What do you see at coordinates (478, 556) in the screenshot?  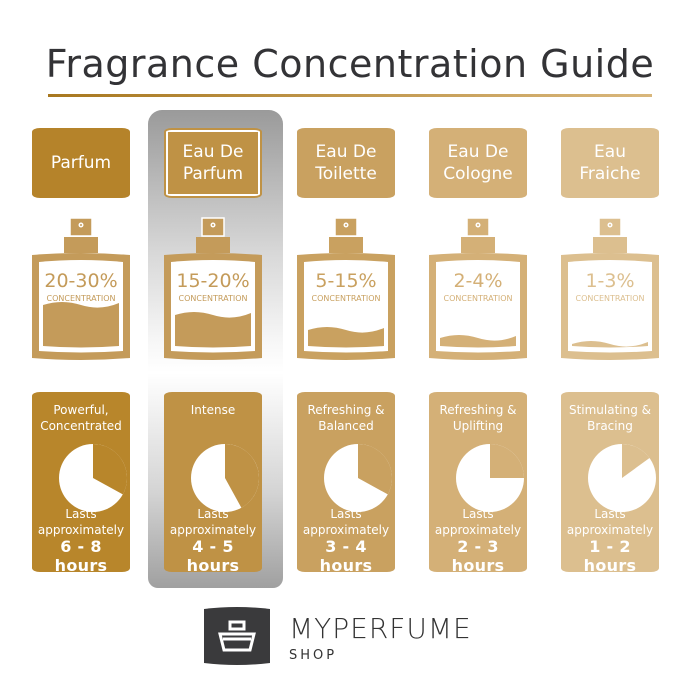 I see `duration-value: 2 - 3 hours` at bounding box center [478, 556].